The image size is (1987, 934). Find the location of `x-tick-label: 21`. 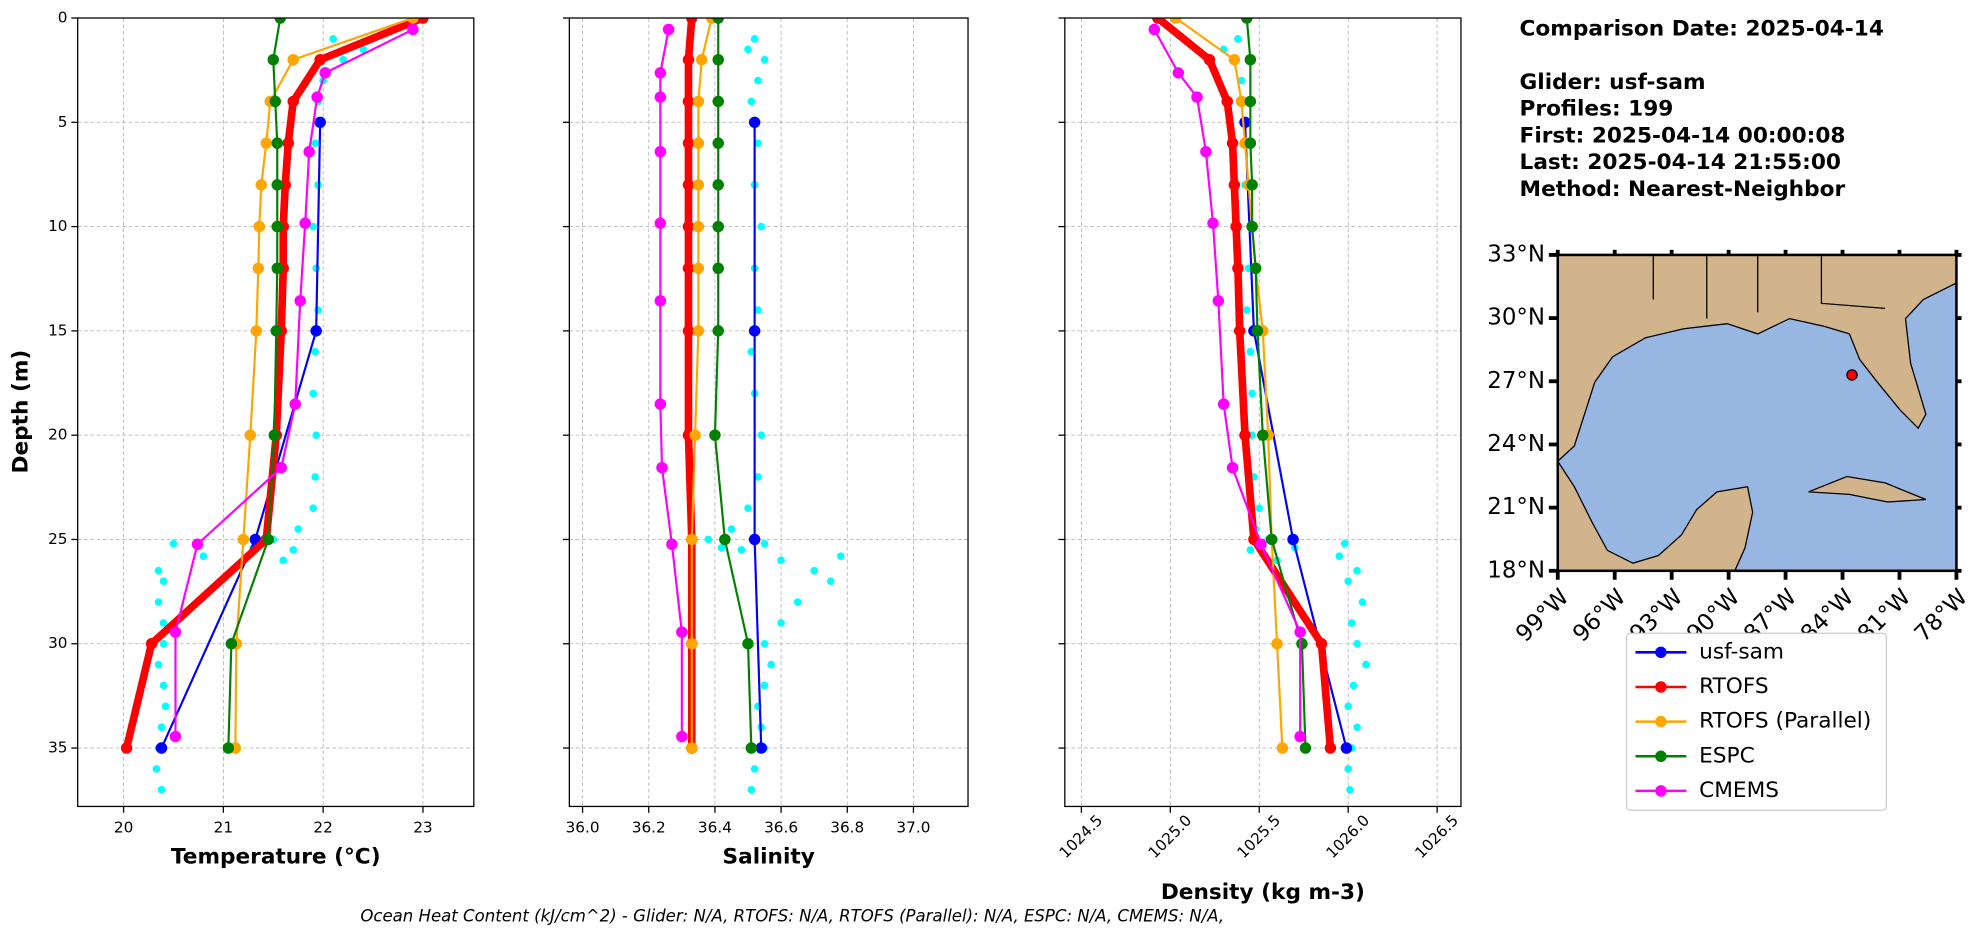

x-tick-label: 21 is located at coordinates (223, 828).